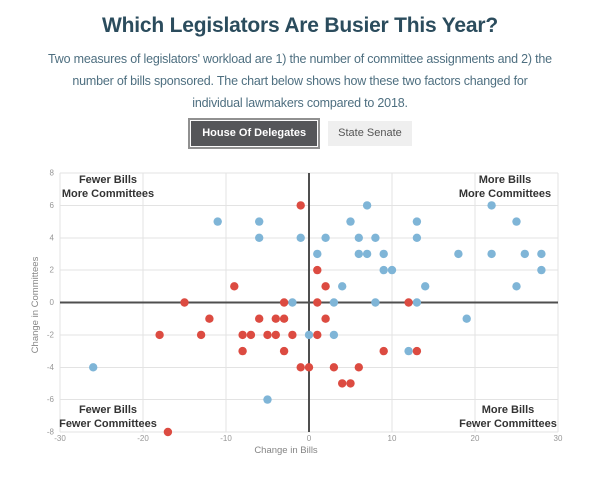  I want to click on y-tick-label: -2, so click(51, 334).